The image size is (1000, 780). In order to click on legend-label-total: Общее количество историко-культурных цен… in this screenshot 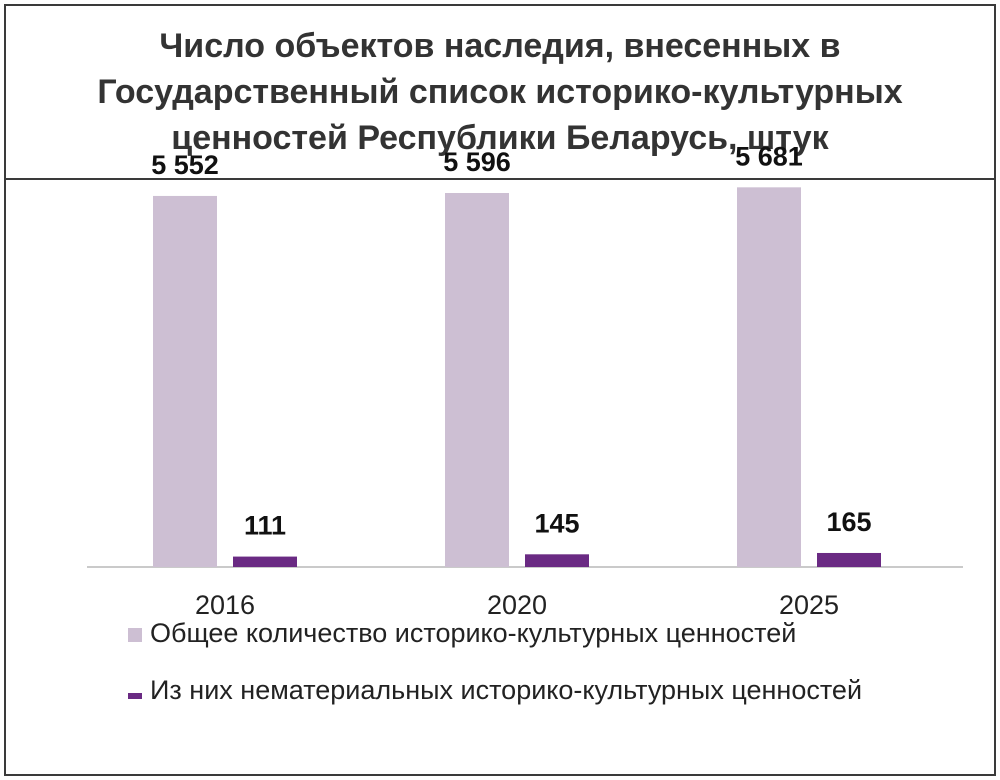, I will do `click(473, 633)`.